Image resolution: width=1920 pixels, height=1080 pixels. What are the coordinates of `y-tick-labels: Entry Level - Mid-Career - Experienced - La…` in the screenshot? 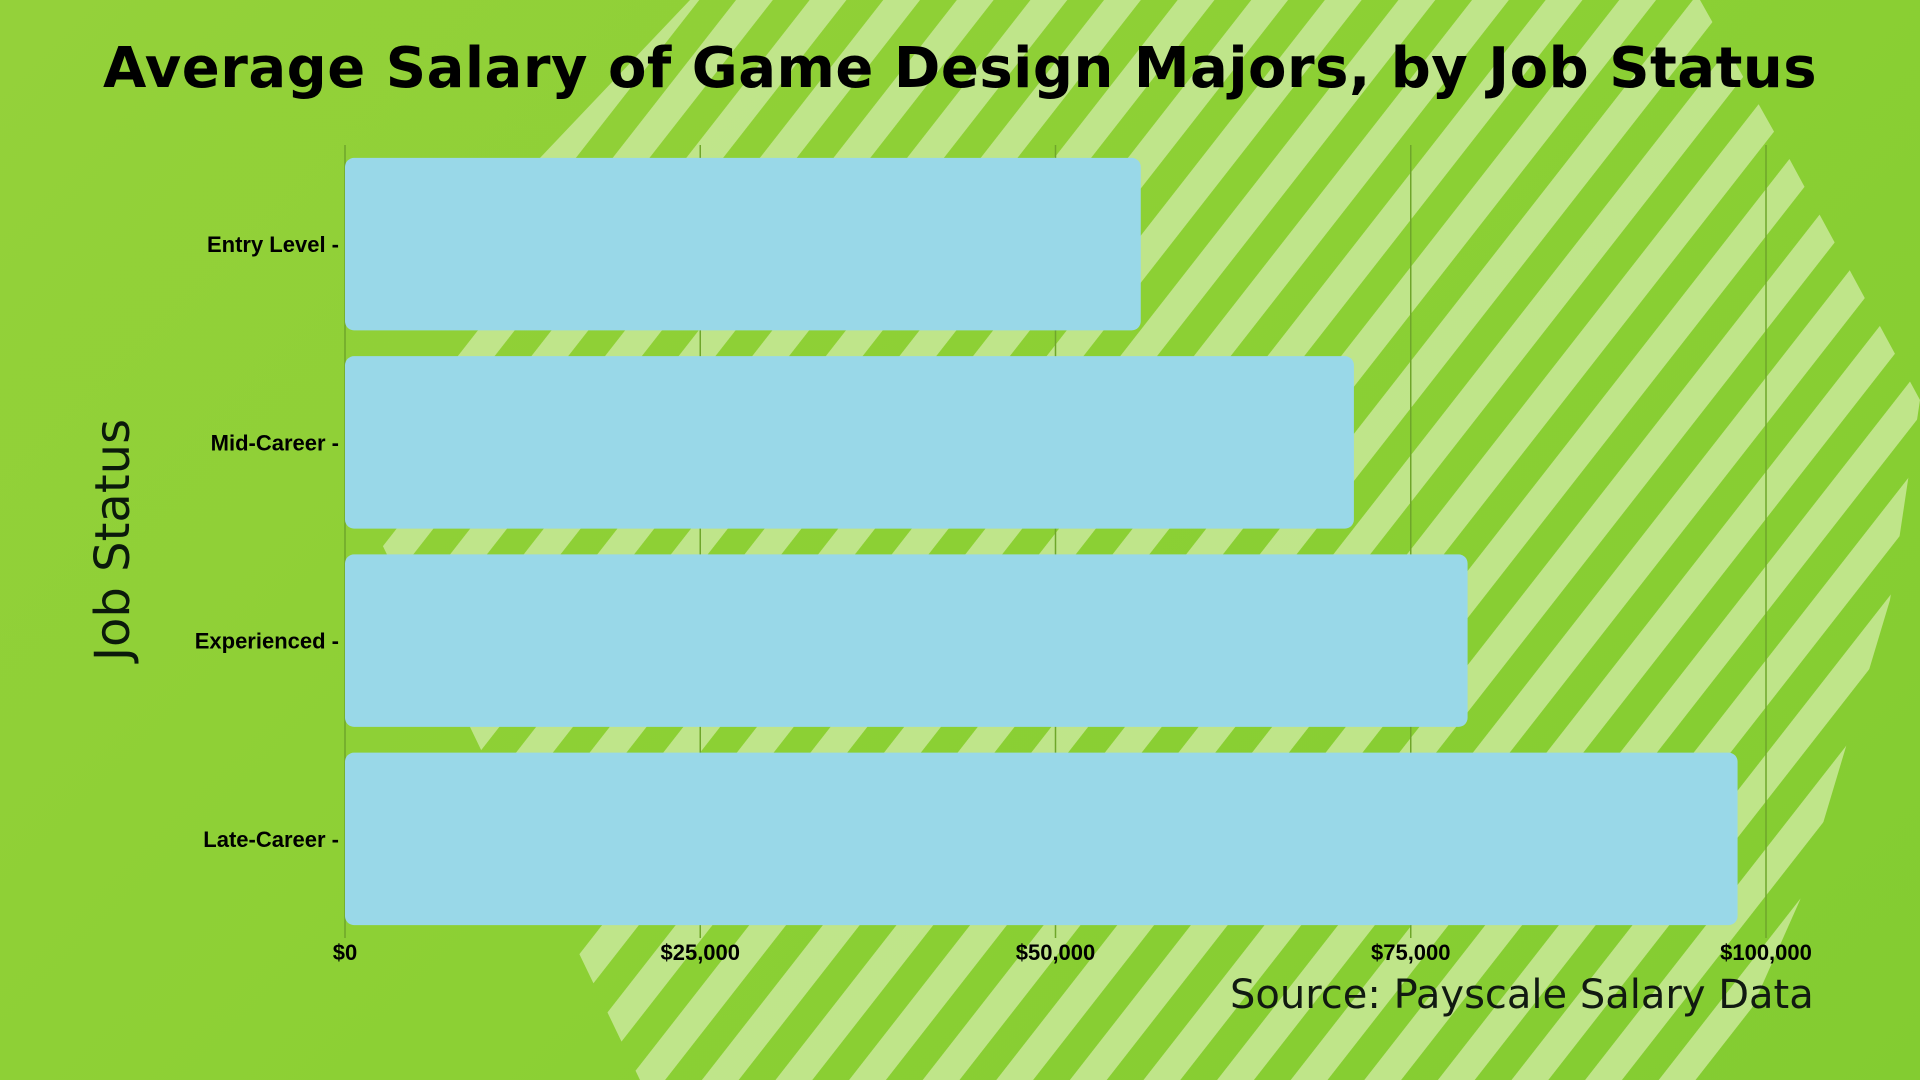 It's located at (267, 542).